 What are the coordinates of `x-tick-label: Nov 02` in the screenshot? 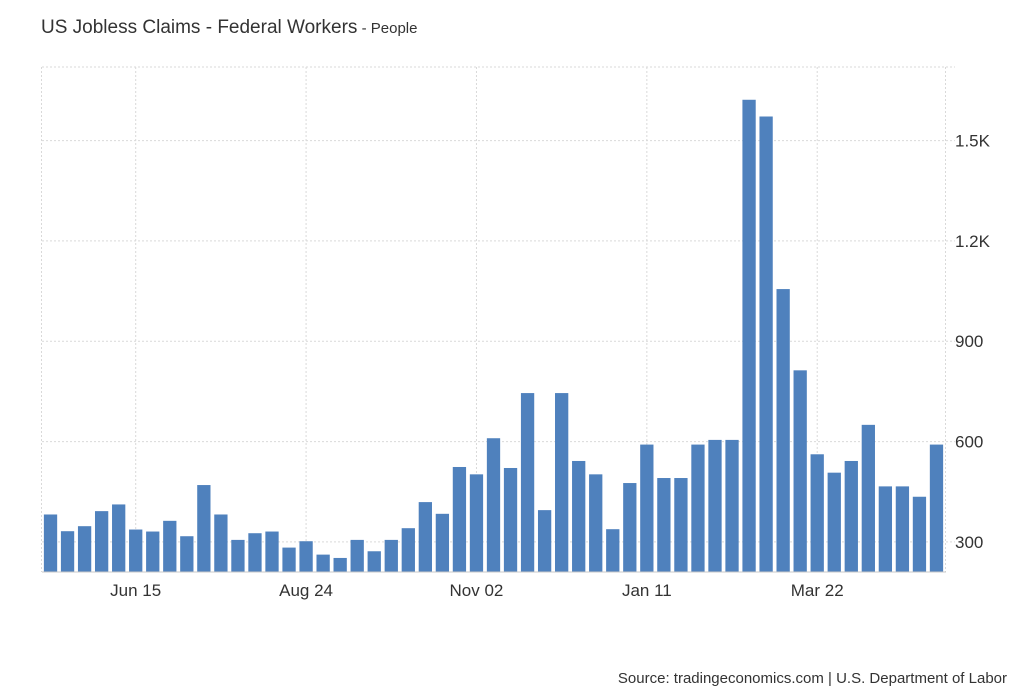 It's located at (477, 590).